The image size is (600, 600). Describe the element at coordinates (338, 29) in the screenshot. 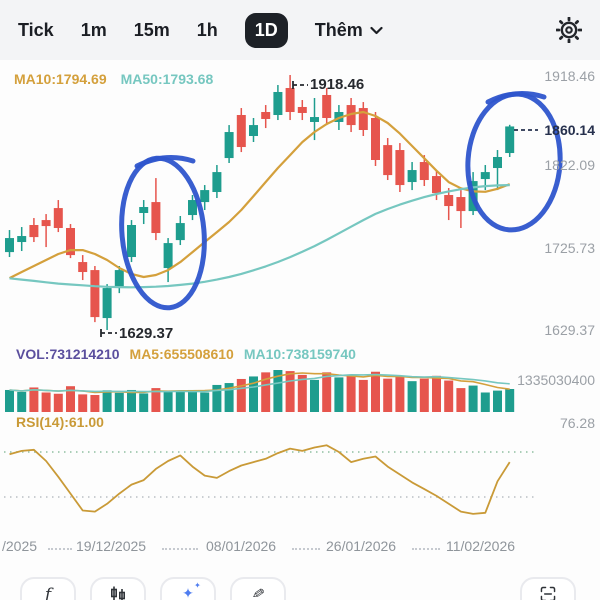

I see `tab-more-label: Thêm` at that location.